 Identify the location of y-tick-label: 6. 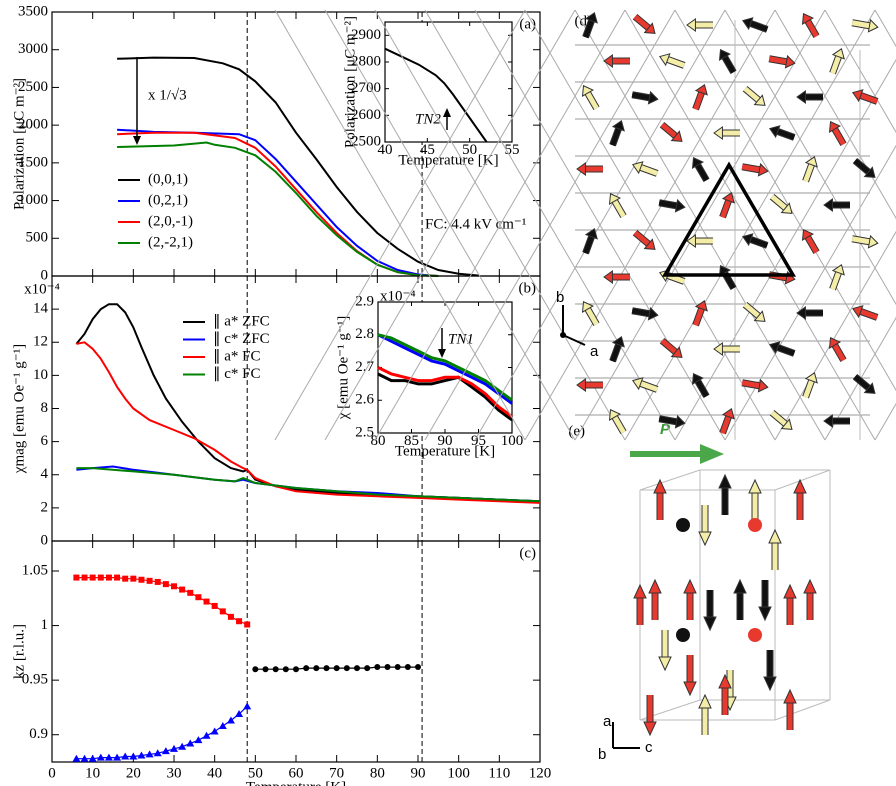
(45, 441).